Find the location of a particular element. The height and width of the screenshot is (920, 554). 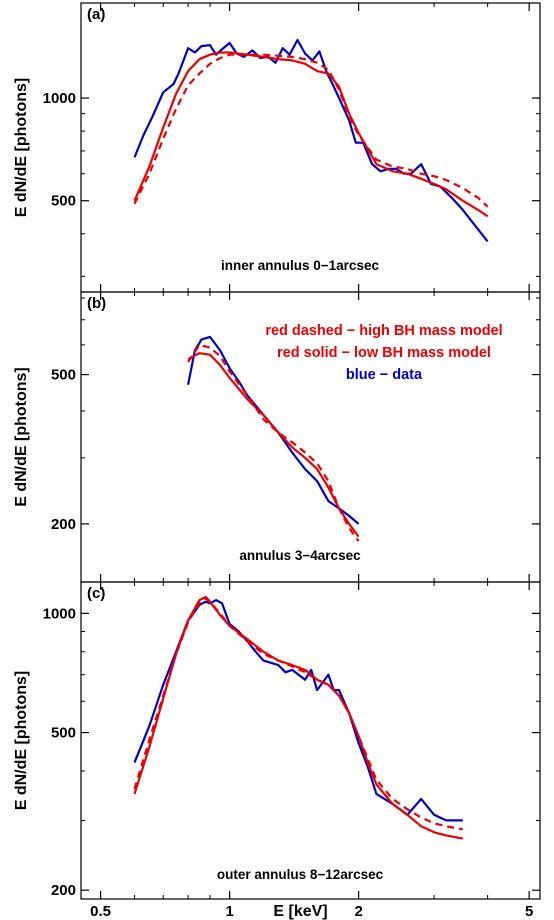

panel-label: (a) is located at coordinates (96, 14).